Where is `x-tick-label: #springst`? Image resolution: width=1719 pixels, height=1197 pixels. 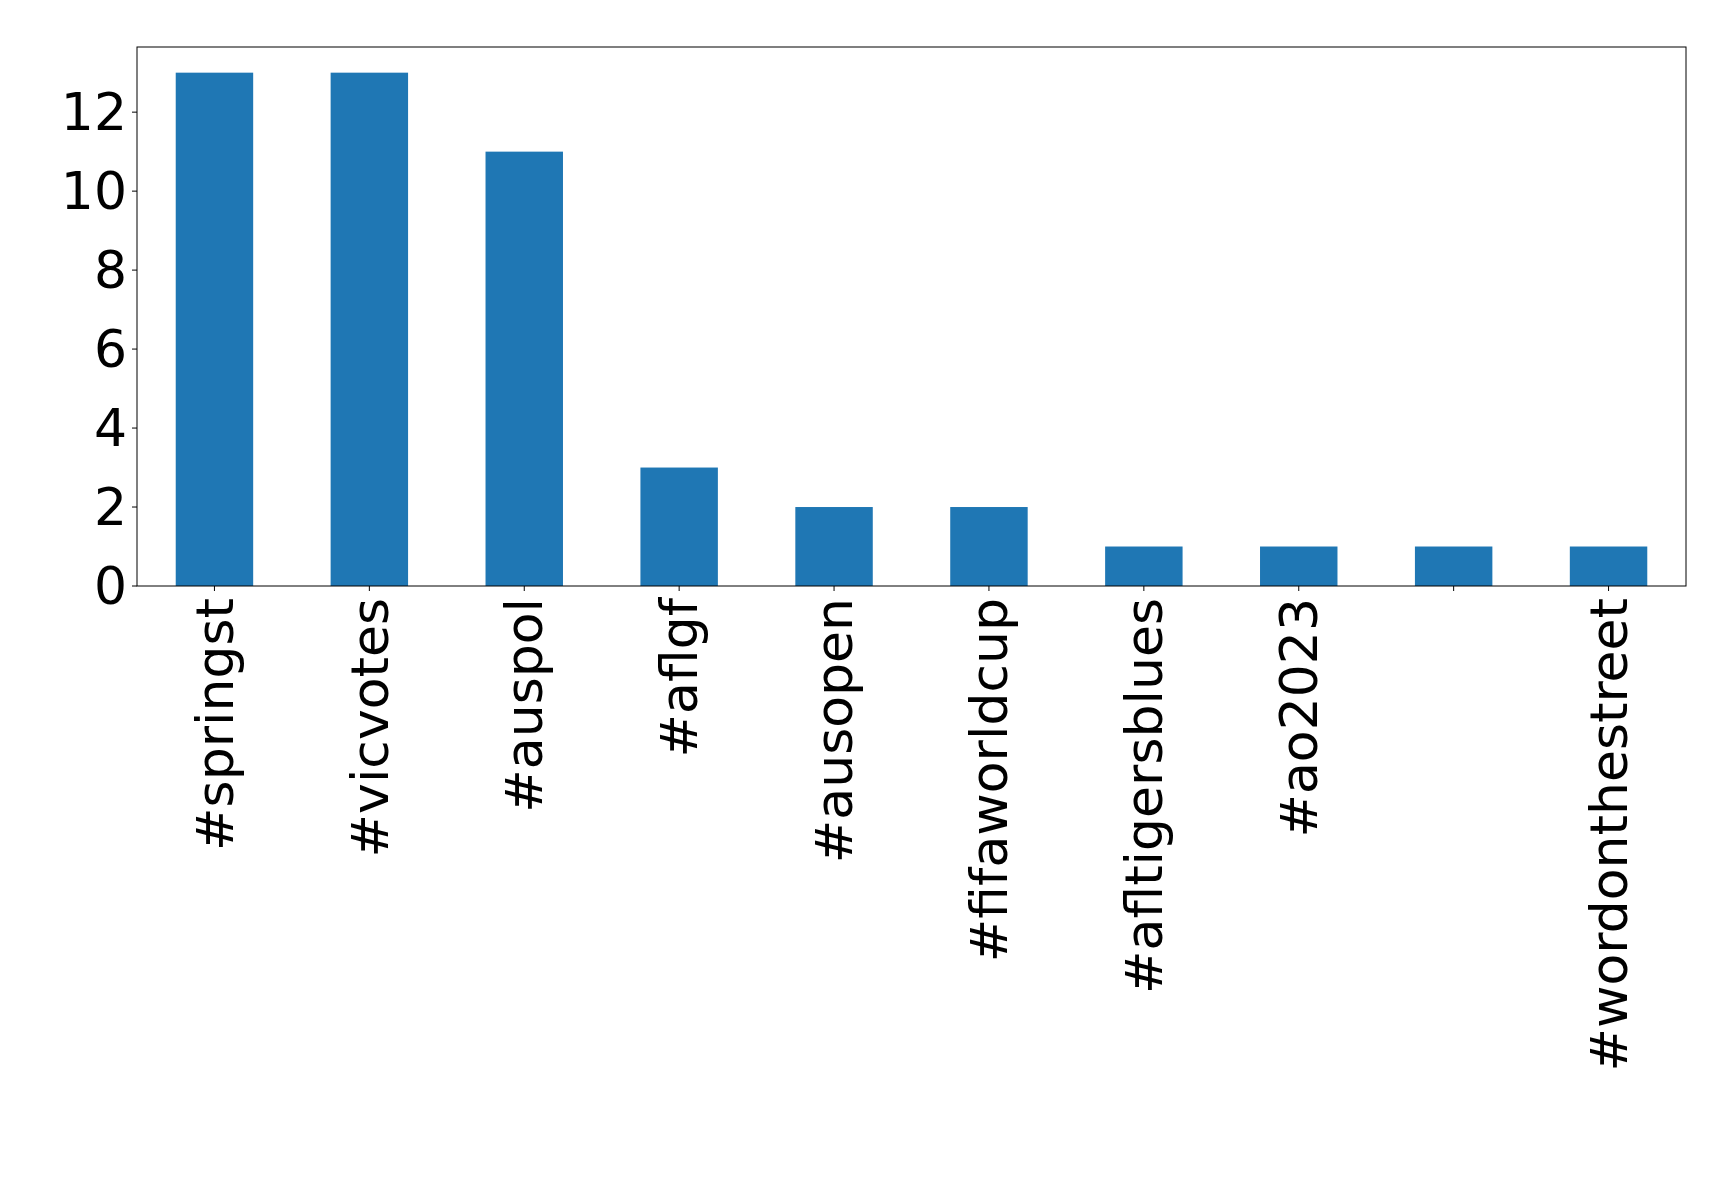 x-tick-label: #springst is located at coordinates (214, 724).